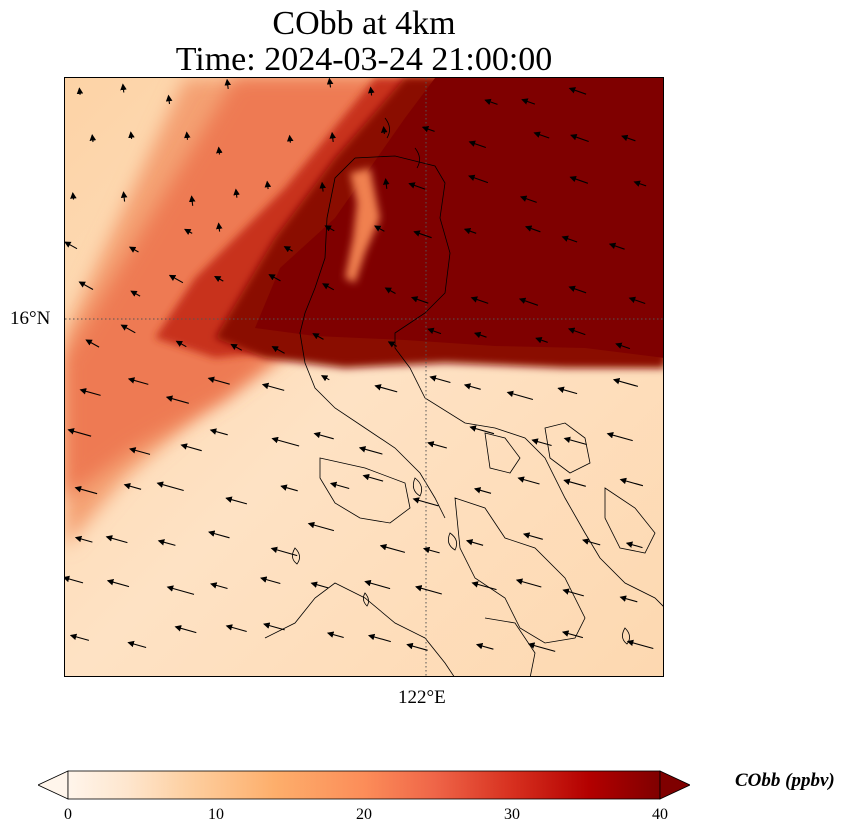  What do you see at coordinates (364, 23) in the screenshot?
I see `chart-title: CObb at 4km` at bounding box center [364, 23].